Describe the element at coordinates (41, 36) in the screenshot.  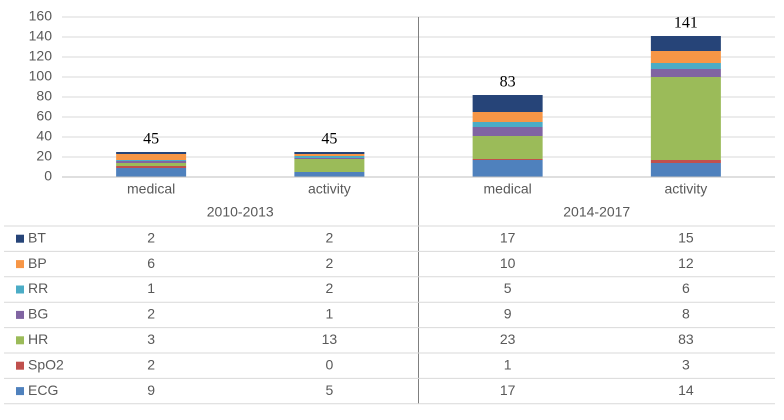
I see `y-tick-label: 140` at that location.